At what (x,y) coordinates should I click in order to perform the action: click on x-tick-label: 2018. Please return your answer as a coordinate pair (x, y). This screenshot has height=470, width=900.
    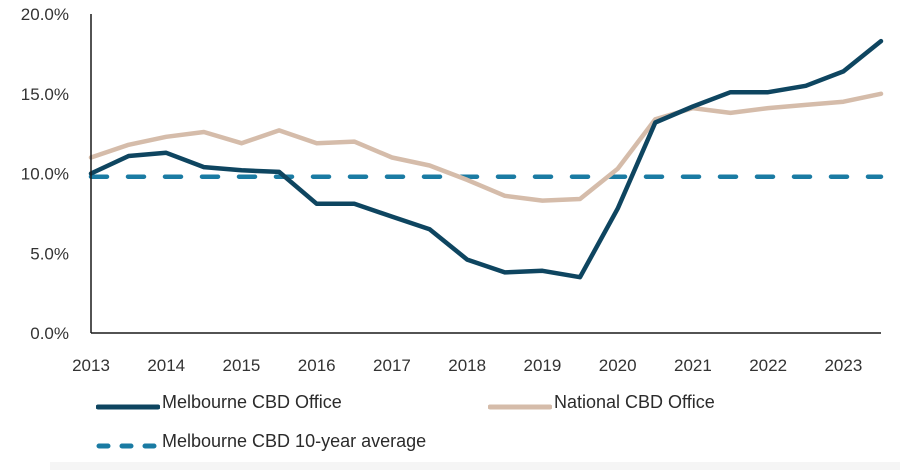
    Looking at the image, I should click on (467, 365).